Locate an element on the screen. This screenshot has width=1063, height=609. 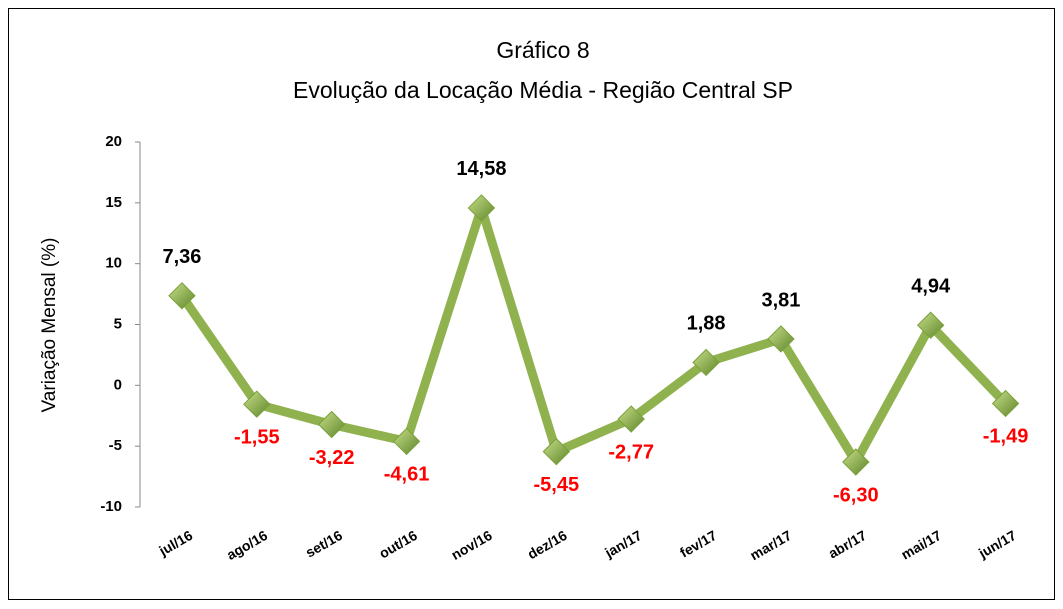
y-tick-label: 0 is located at coordinates (118, 384).